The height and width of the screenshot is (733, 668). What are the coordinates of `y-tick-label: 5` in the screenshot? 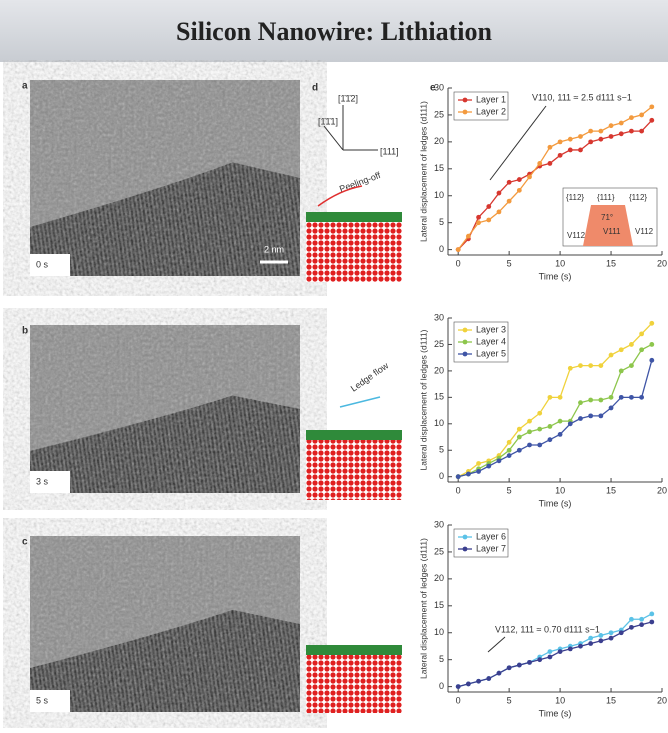 It's located at (441, 450).